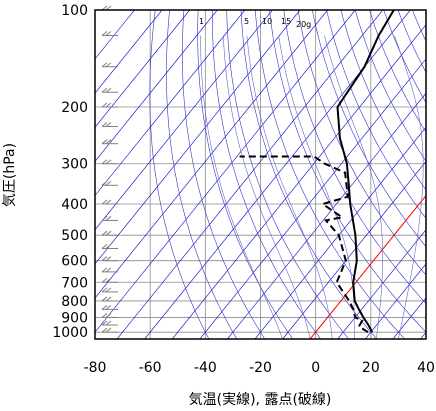 The height and width of the screenshot is (411, 436). What do you see at coordinates (74, 205) in the screenshot?
I see `y-tick-label: 400` at bounding box center [74, 205].